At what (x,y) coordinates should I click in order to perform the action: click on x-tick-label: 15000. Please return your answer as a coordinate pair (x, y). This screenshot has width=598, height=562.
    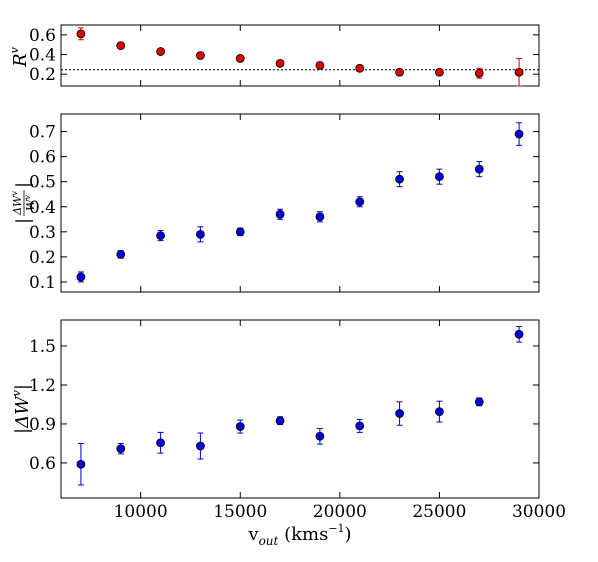
    Looking at the image, I should click on (240, 512).